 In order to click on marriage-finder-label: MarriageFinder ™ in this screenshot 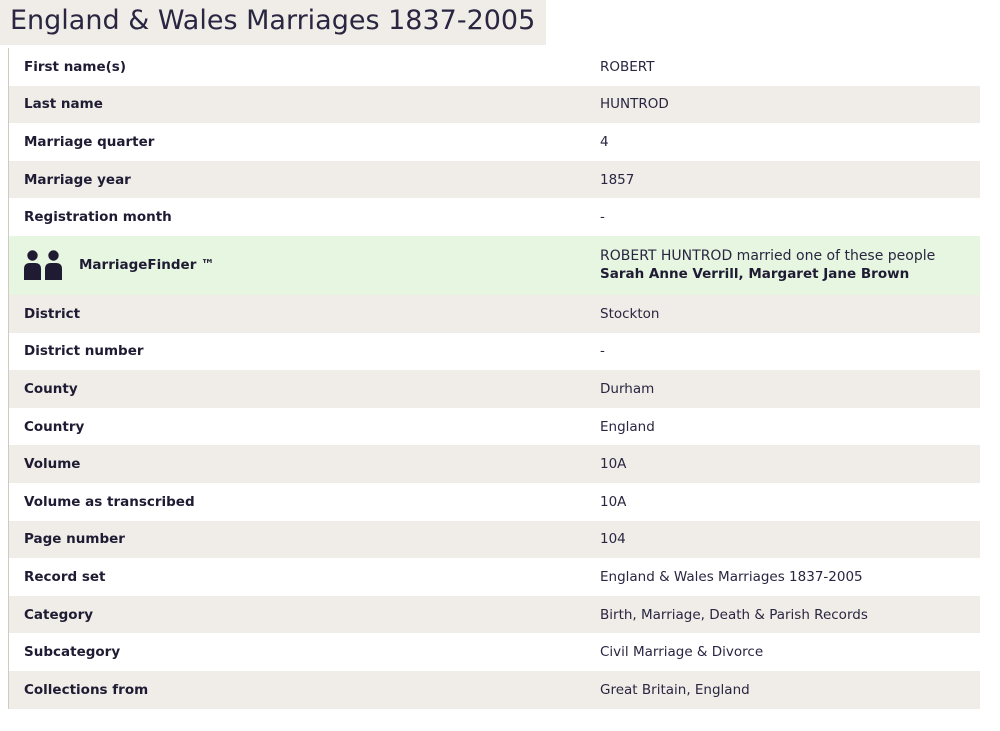, I will do `click(147, 265)`.